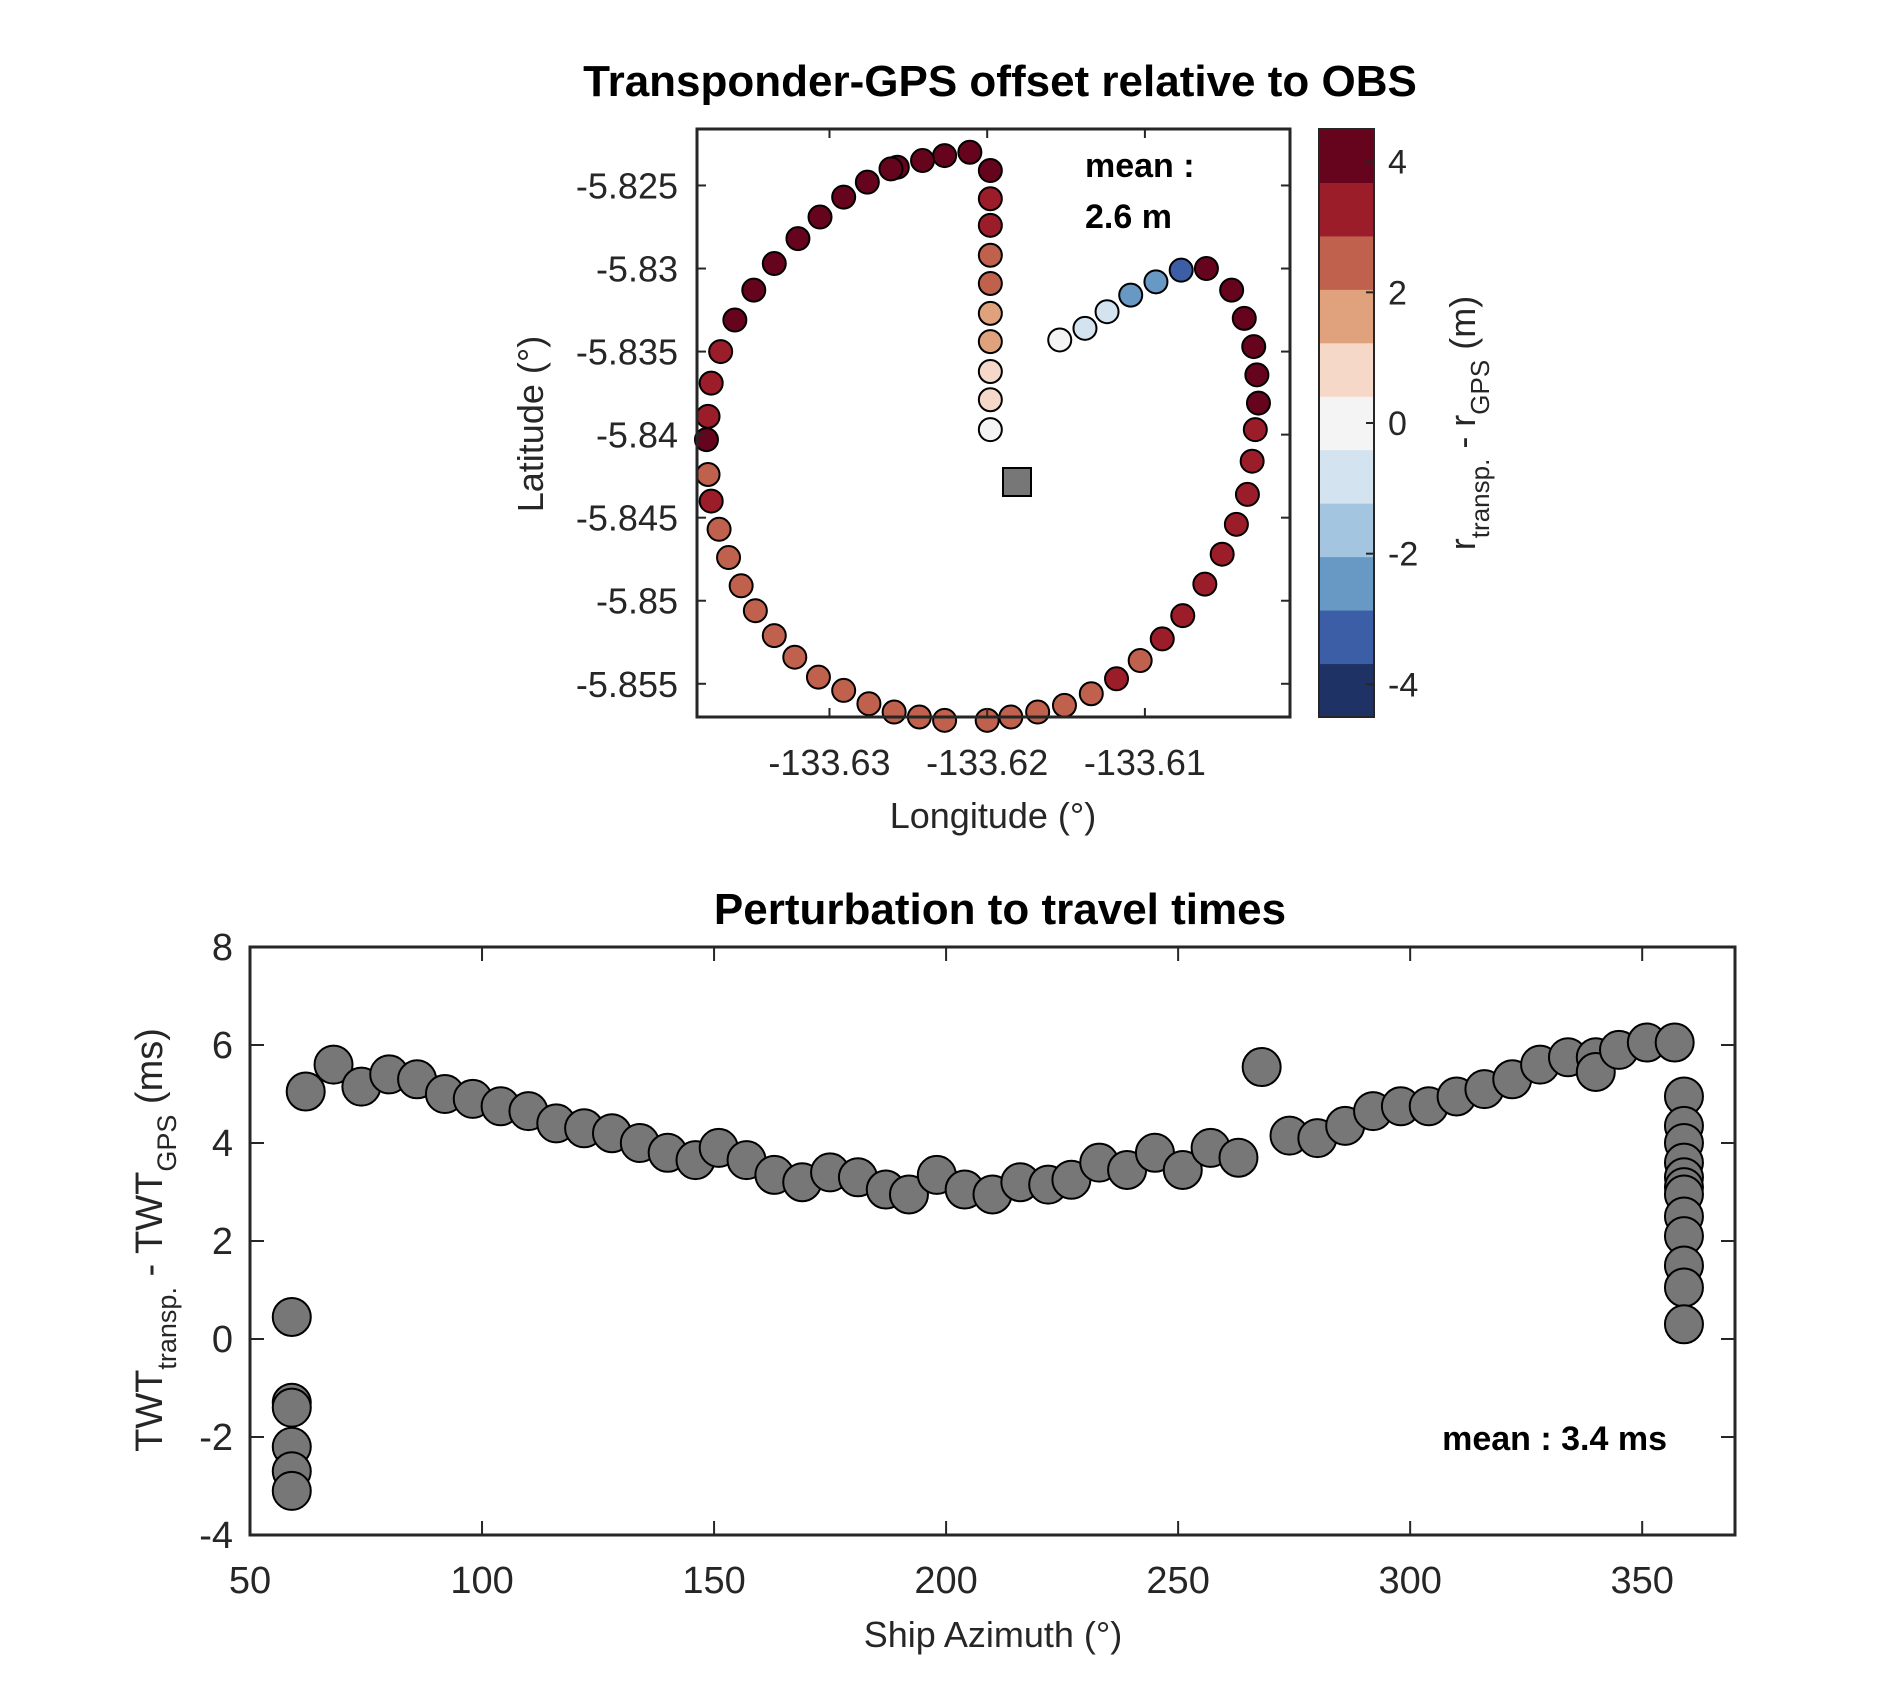 This screenshot has height=1708, width=1897. I want to click on colorbar-label-main: r, so click(1462, 544).